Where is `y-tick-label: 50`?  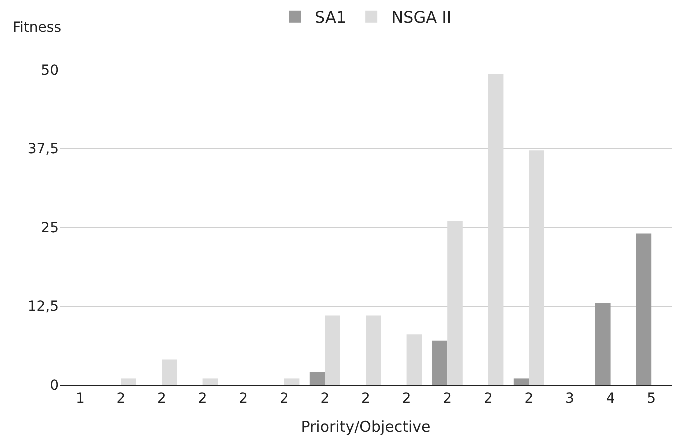 y-tick-label: 50 is located at coordinates (50, 70).